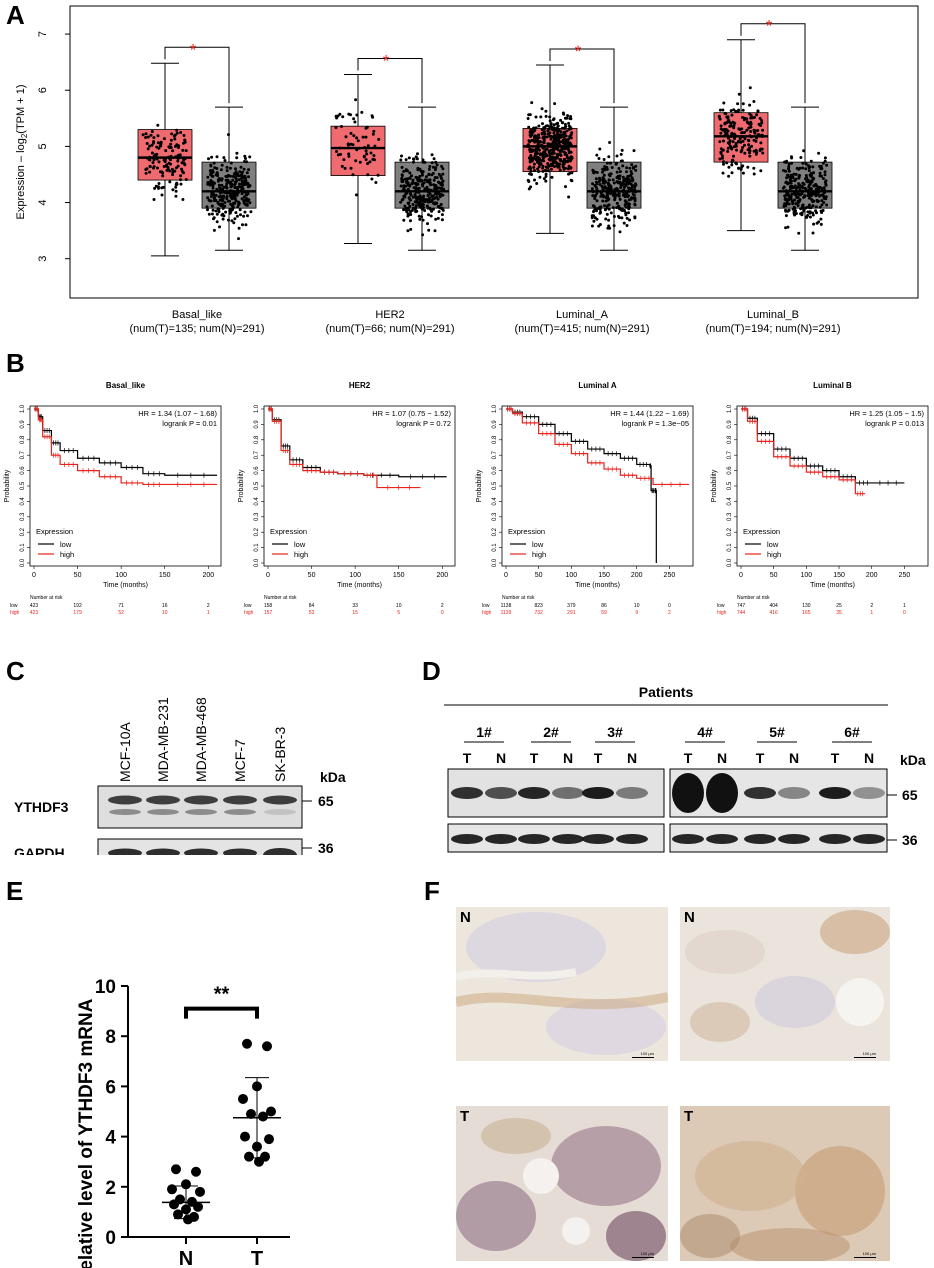 Image resolution: width=934 pixels, height=1268 pixels. Describe the element at coordinates (647, 1253) in the screenshot. I see `scale-bar-label: 100 μm` at that location.